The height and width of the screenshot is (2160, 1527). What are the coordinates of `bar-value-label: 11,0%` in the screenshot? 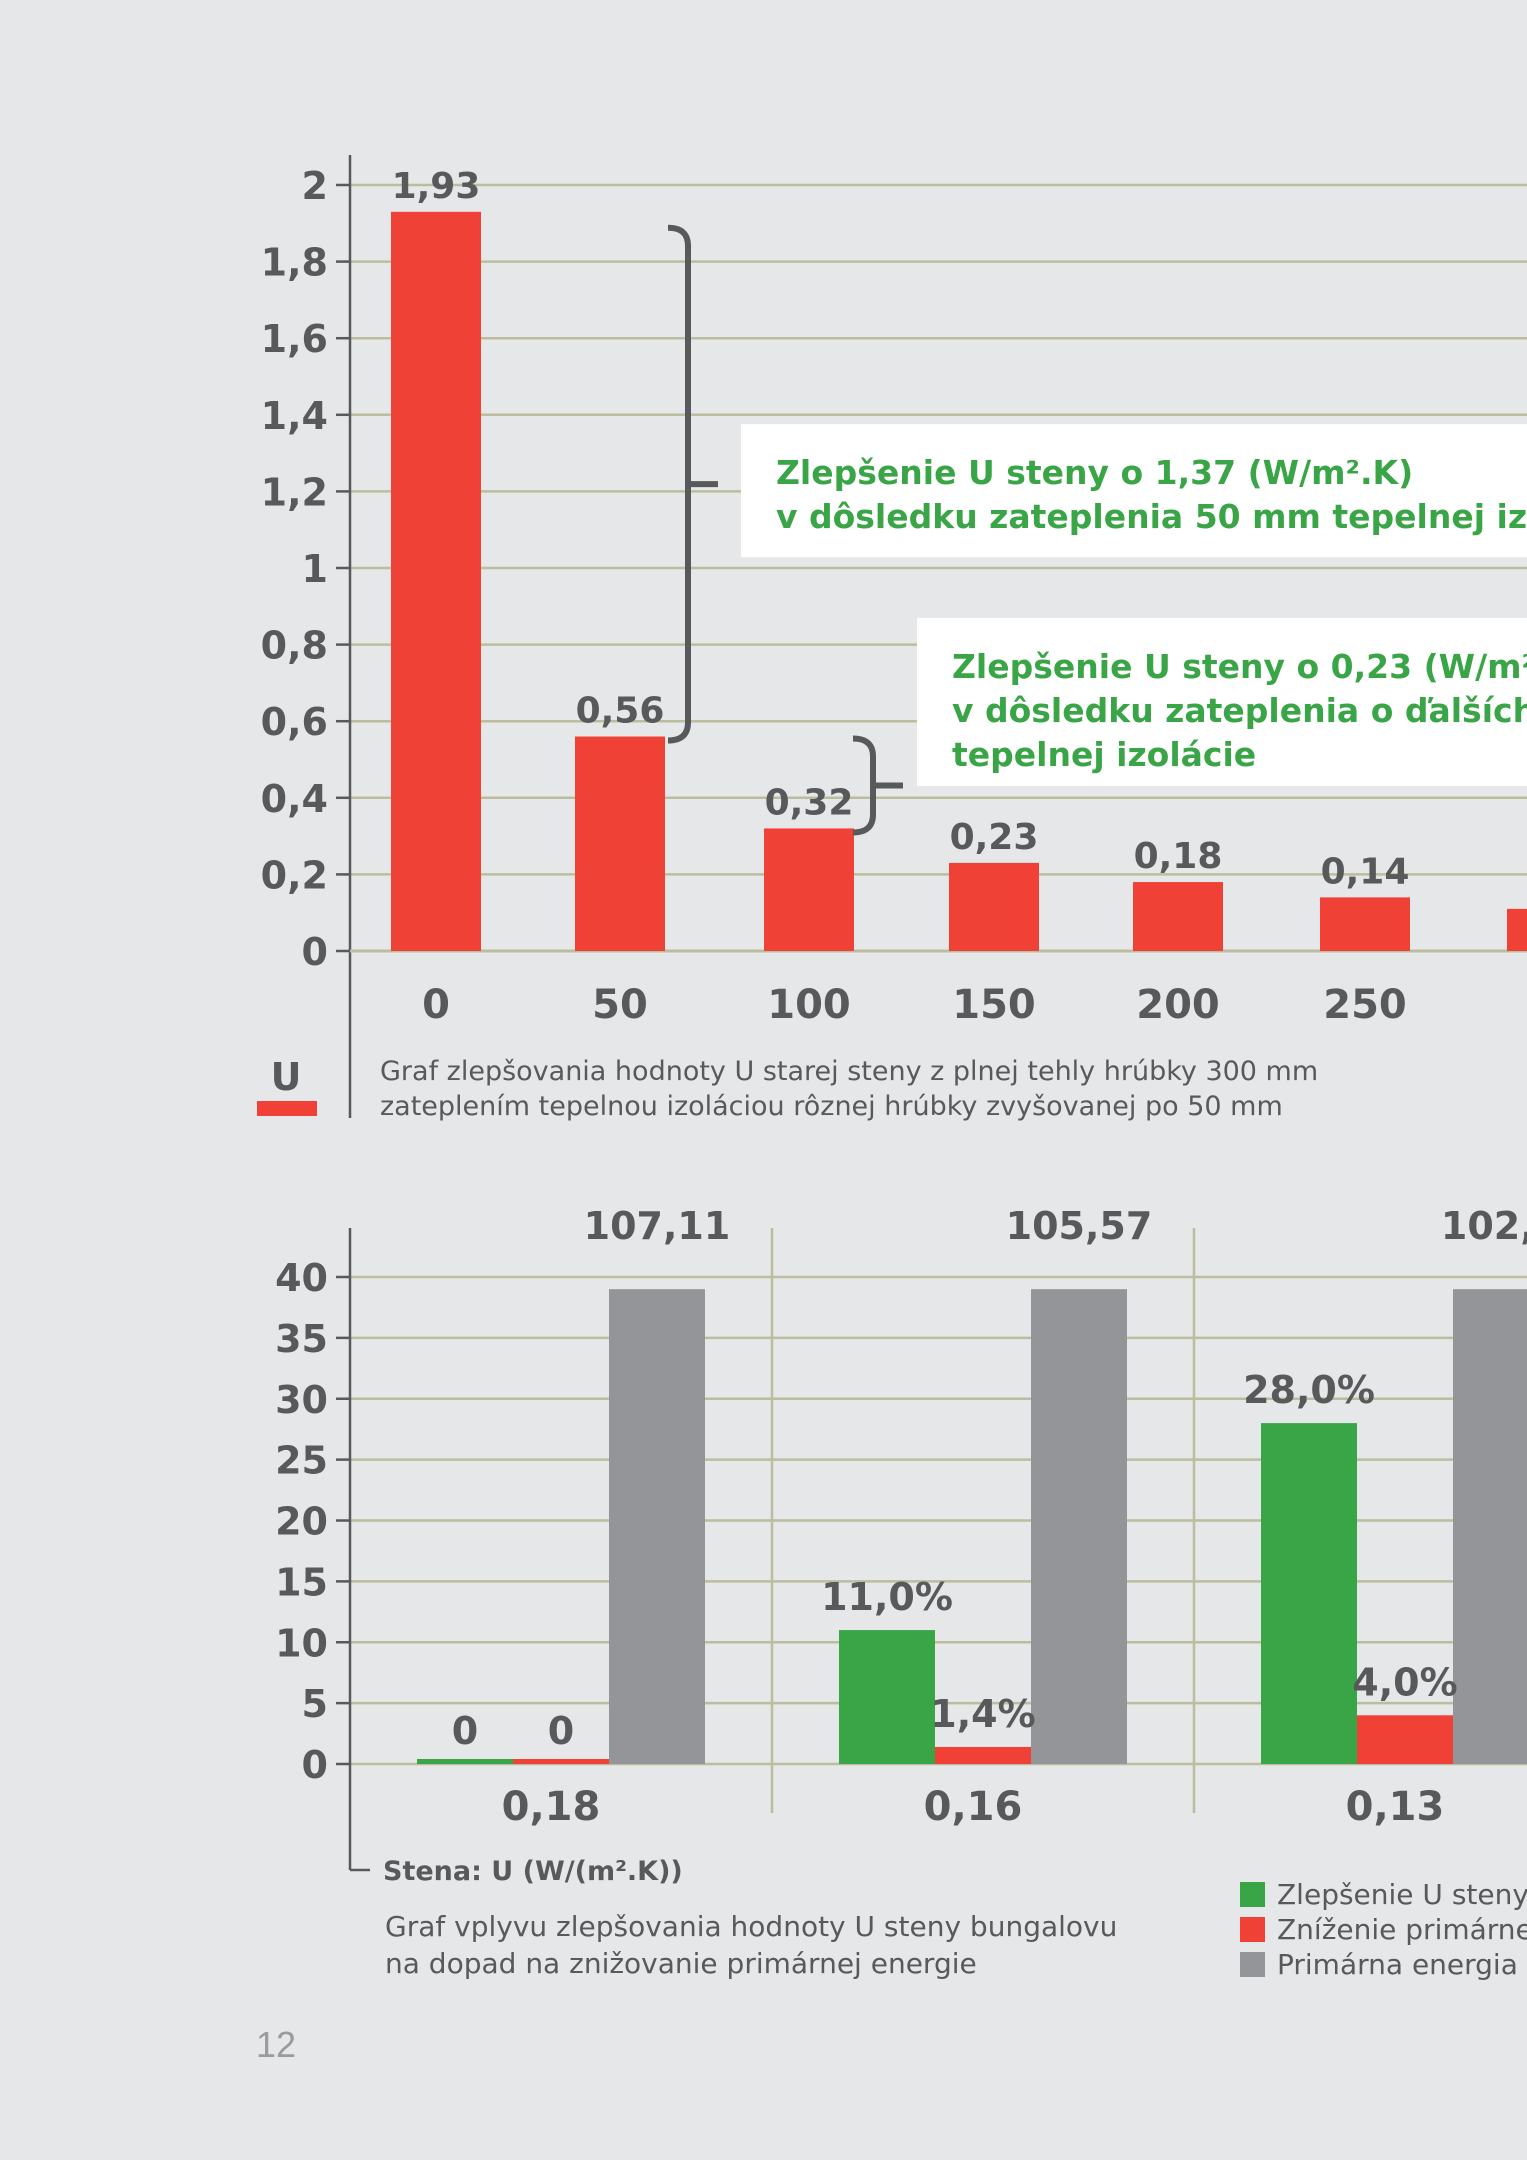 It's located at (887, 1597).